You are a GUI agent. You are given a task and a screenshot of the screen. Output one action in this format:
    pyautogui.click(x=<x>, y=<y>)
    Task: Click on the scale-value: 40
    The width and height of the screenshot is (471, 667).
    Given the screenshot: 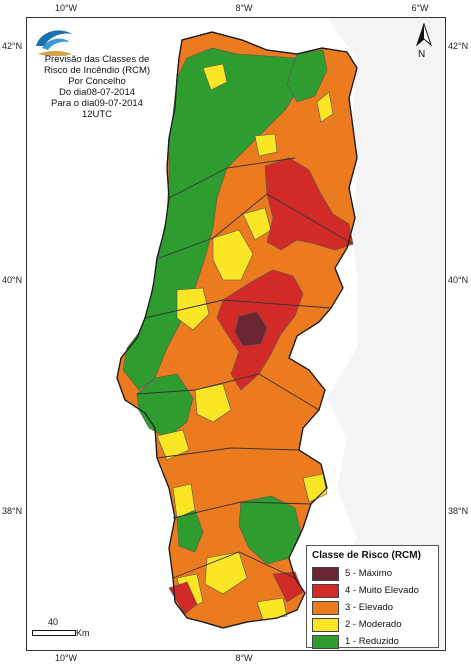 What is the action you would take?
    pyautogui.click(x=53, y=622)
    